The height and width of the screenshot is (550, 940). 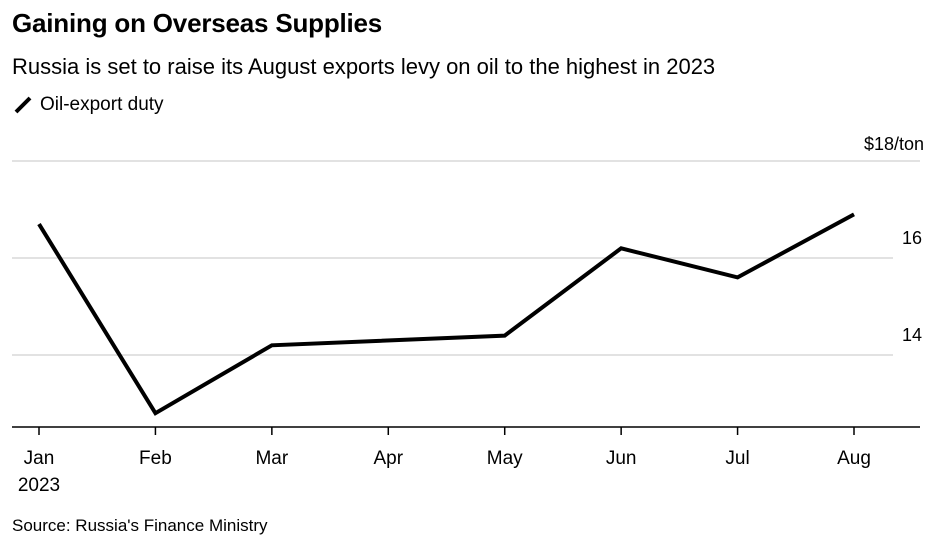 What do you see at coordinates (197, 23) in the screenshot?
I see `chart-title: Gaining on Overseas Supplies` at bounding box center [197, 23].